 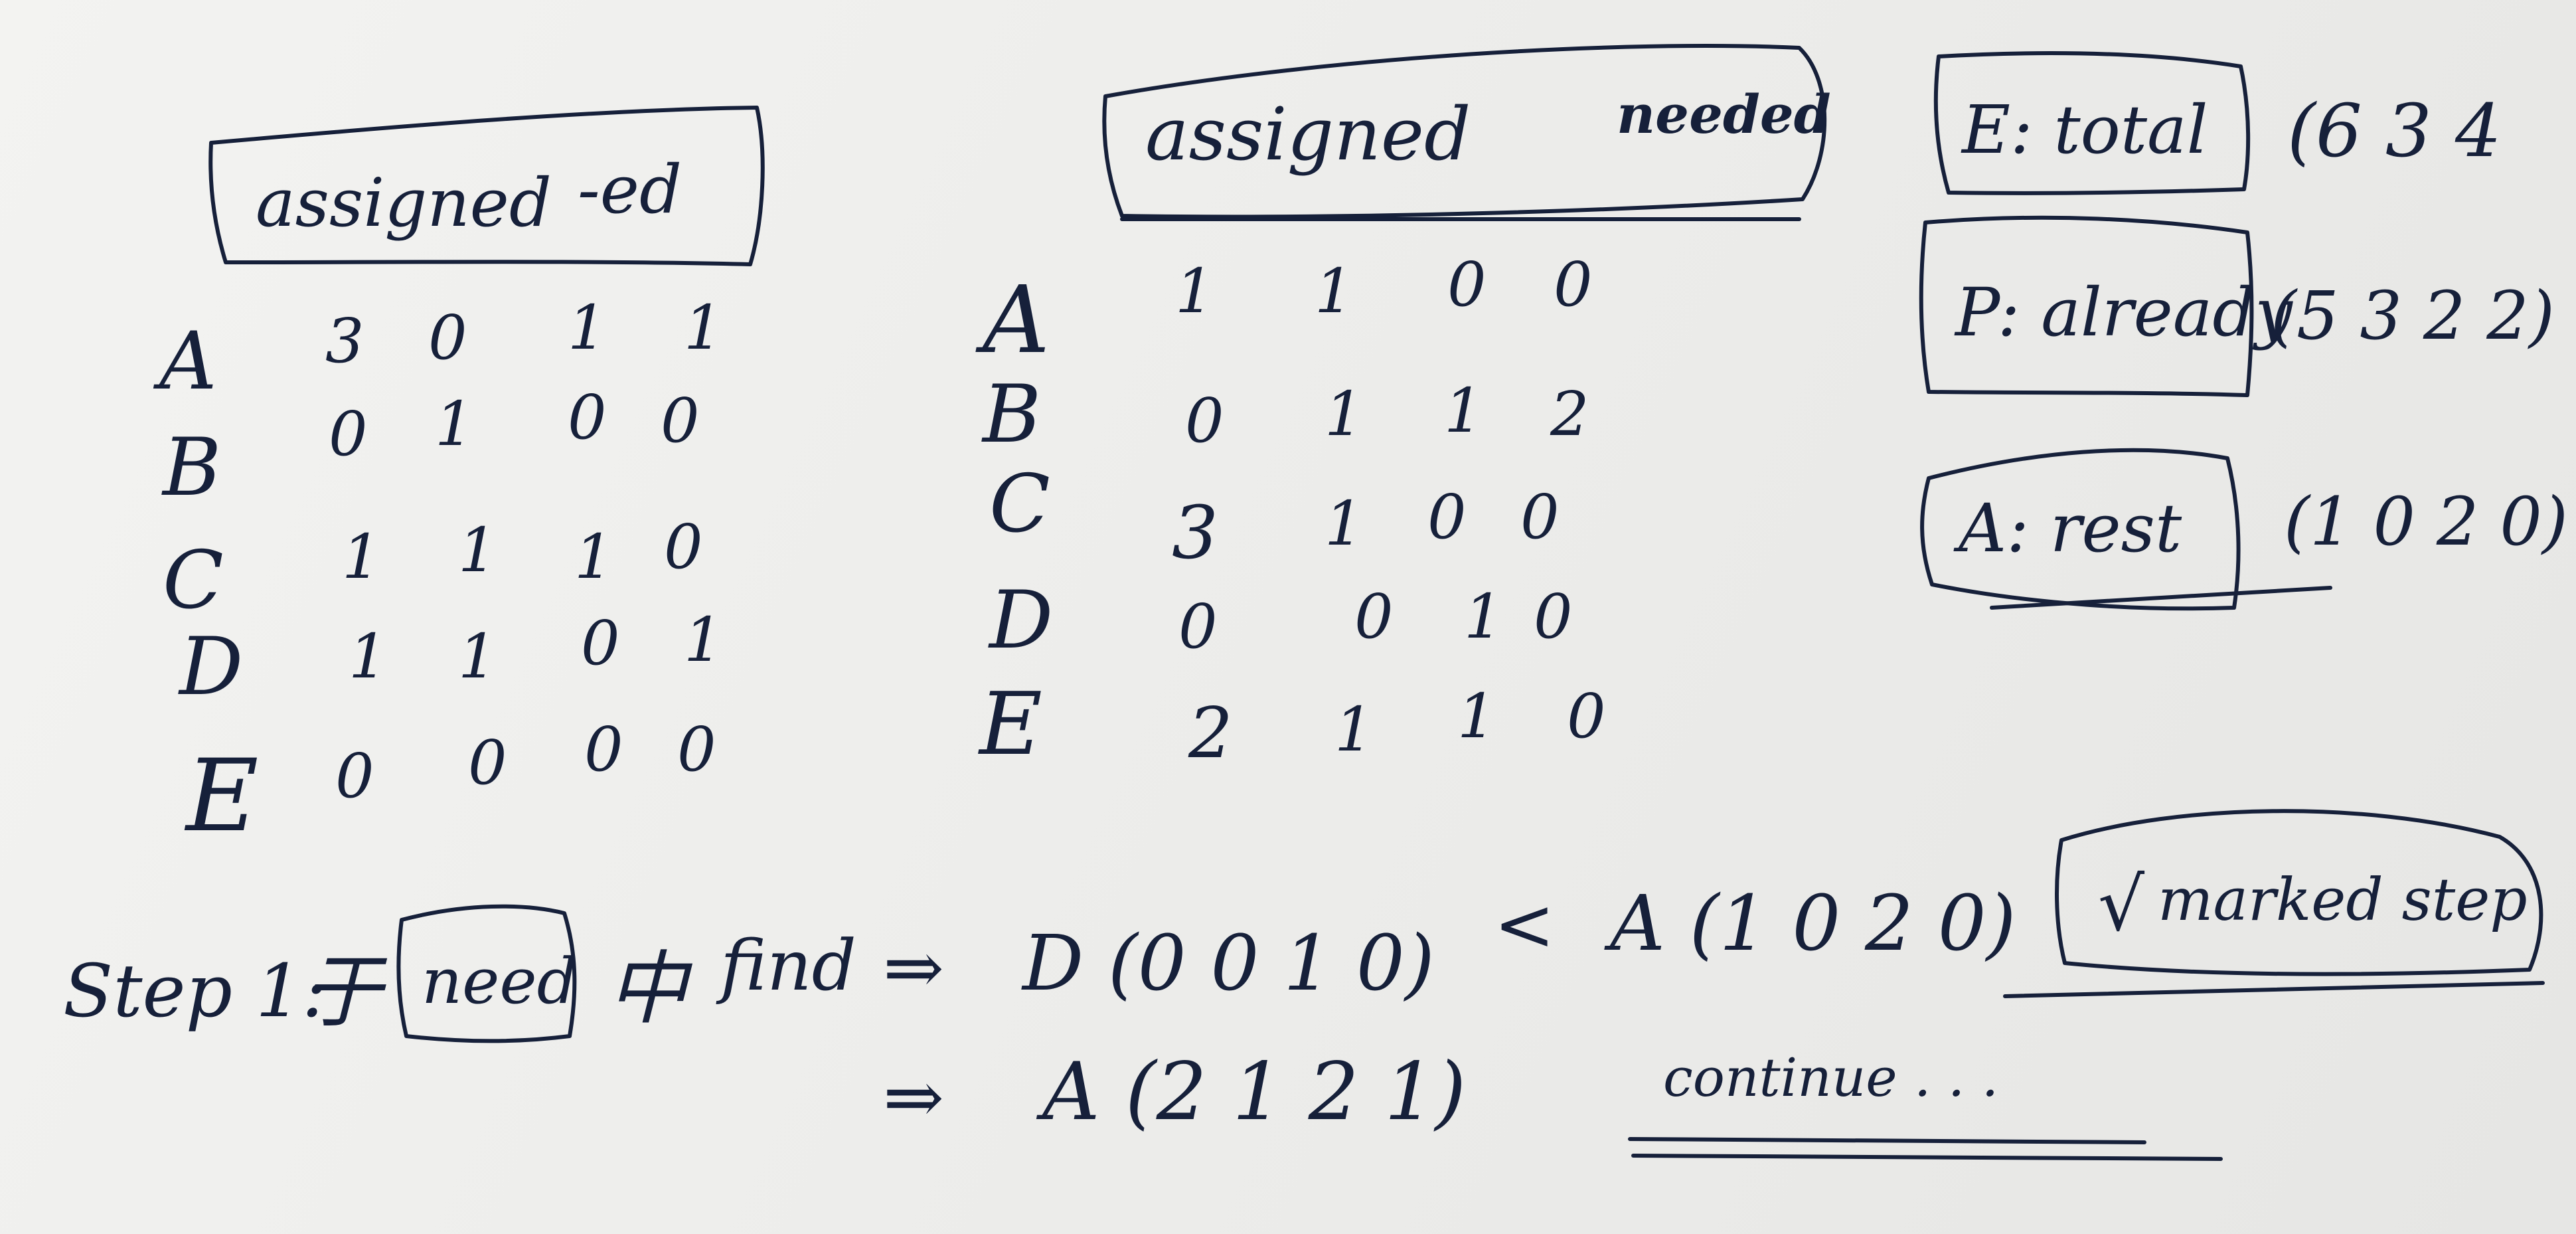 What do you see at coordinates (348, 434) in the screenshot?
I see `left-cell-b-1: 0` at bounding box center [348, 434].